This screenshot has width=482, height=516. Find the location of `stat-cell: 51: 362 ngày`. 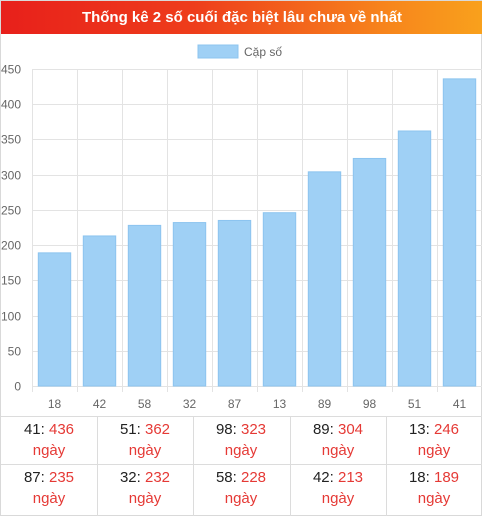

stat-cell: 51: 362 ngày is located at coordinates (145, 443).